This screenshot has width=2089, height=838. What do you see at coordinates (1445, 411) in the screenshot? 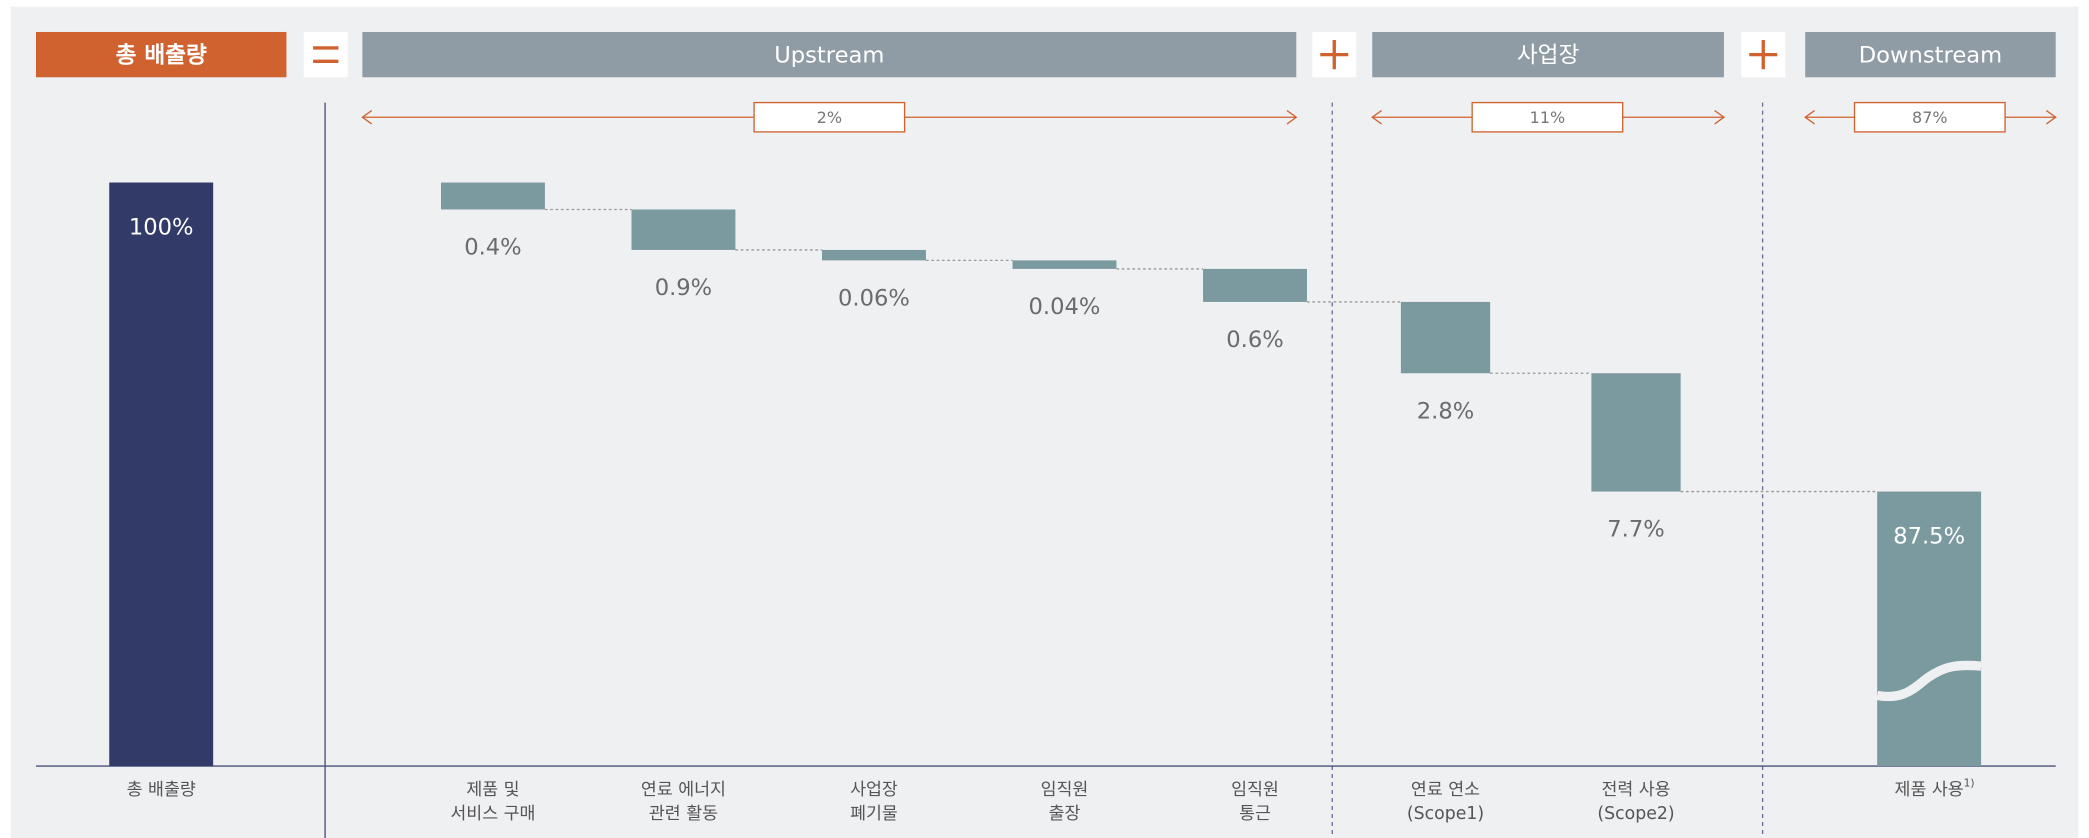
I see `value-label: 2.8%` at bounding box center [1445, 411].